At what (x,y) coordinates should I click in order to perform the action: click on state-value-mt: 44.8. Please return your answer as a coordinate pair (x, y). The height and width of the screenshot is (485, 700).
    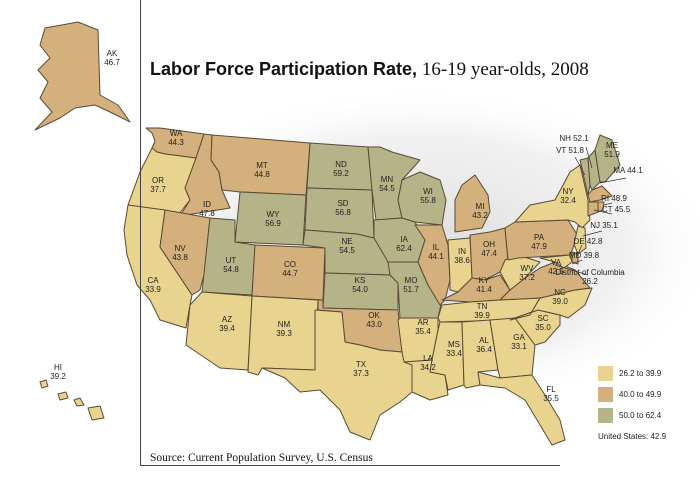
    Looking at the image, I should click on (262, 174).